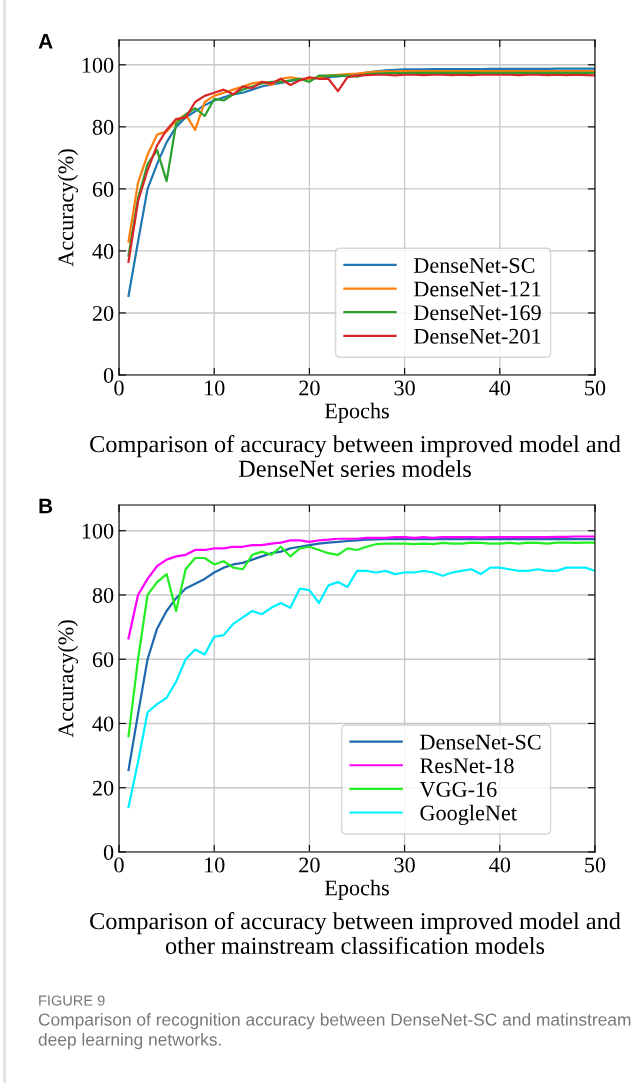 The image size is (643, 1083). I want to click on legend-label: DenseNet-201, so click(477, 336).